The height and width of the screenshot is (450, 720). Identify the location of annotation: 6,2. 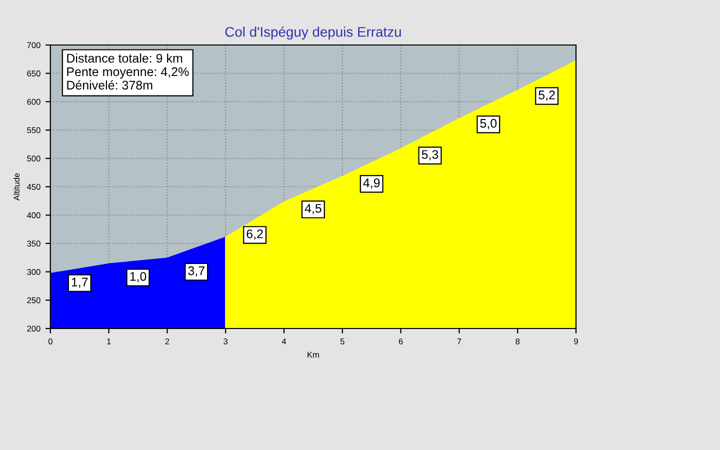
(254, 234).